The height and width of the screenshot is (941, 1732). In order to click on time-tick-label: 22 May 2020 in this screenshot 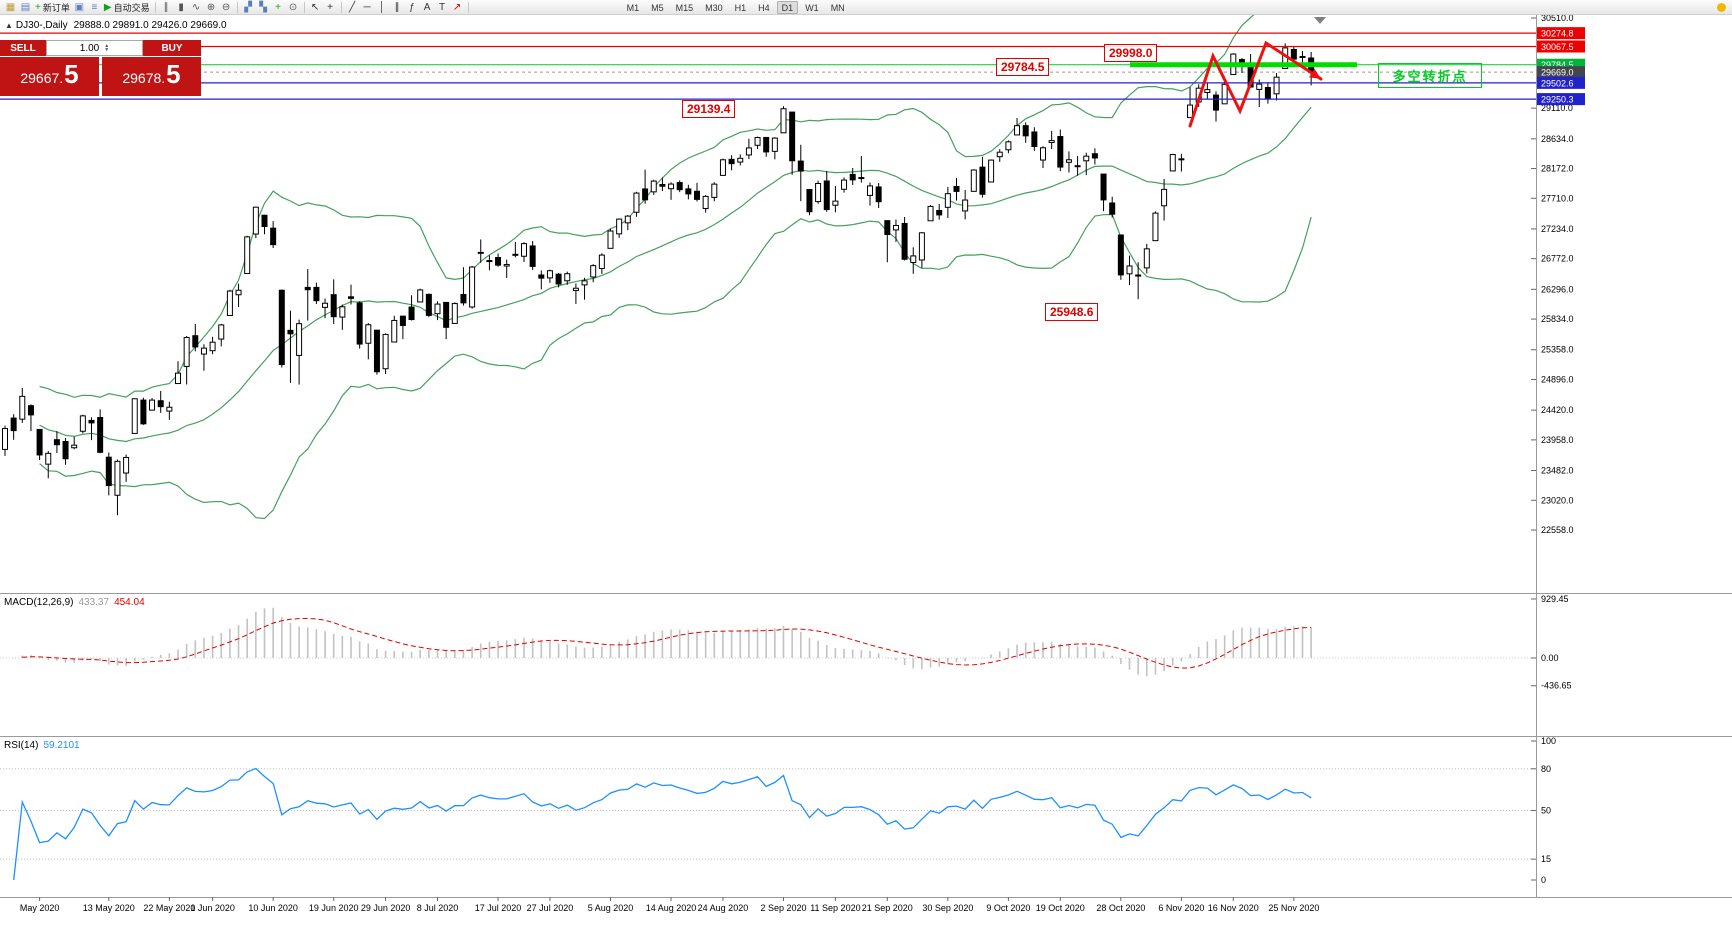, I will do `click(169, 908)`.